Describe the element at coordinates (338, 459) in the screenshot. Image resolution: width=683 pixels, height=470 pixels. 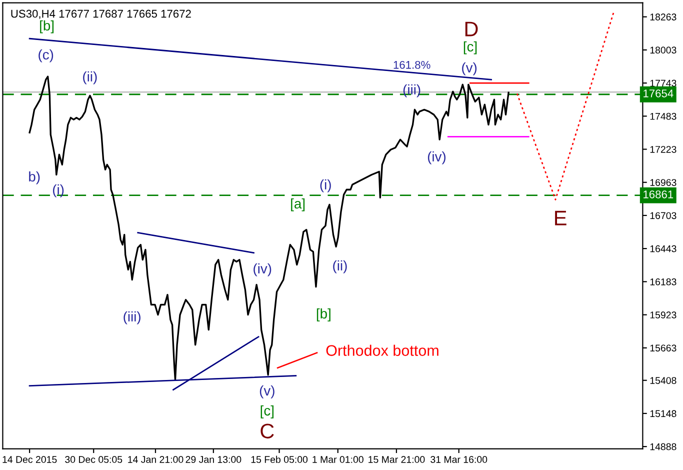
I see `x-tick-label: 1 Mar 01:00` at that location.